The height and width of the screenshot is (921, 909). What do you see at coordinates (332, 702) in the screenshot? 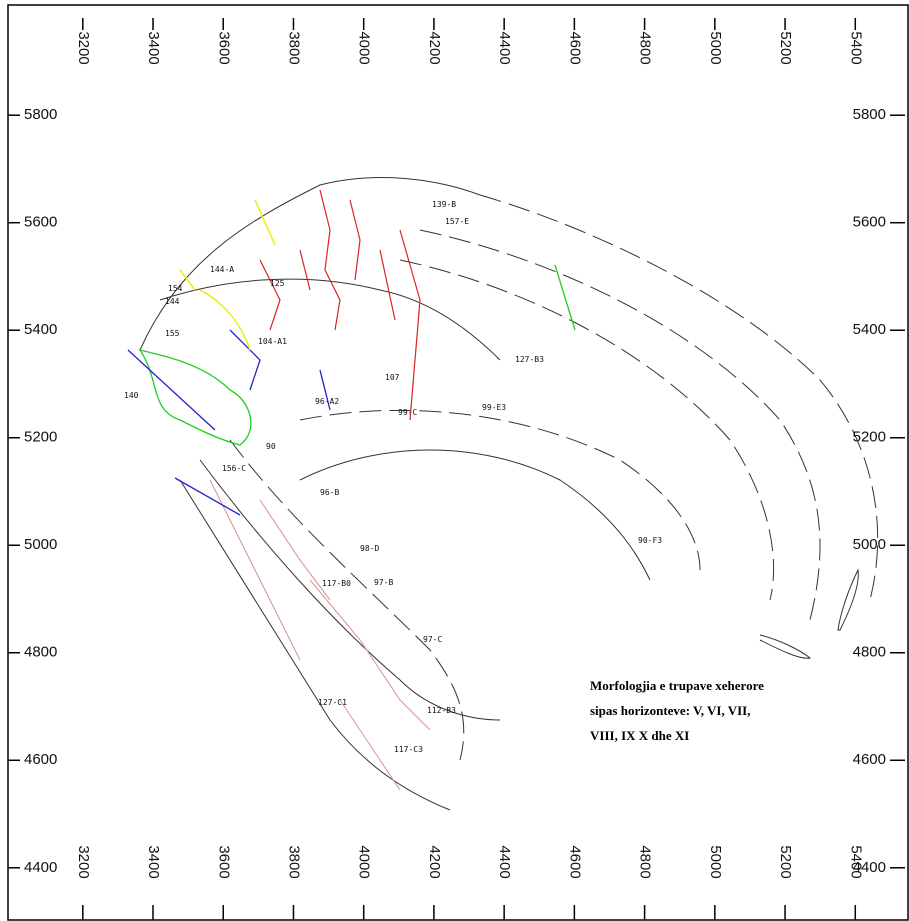
I see `map-label: 127-C1` at bounding box center [332, 702].